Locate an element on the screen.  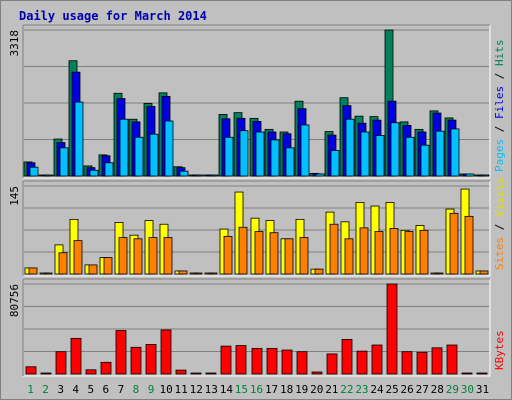
legend-entry: Hits is located at coordinates (499, 53).